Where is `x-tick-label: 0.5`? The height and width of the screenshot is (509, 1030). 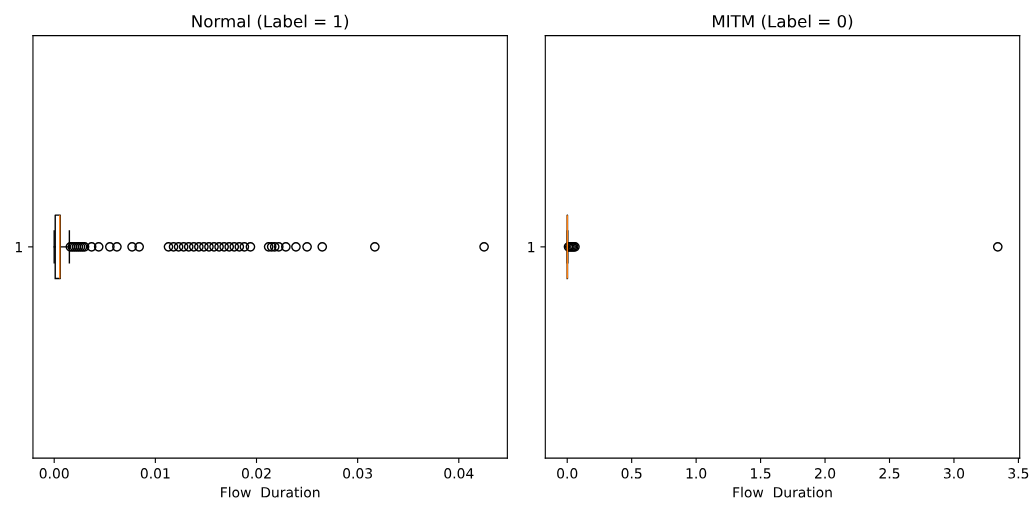 x-tick-label: 0.5 is located at coordinates (631, 473).